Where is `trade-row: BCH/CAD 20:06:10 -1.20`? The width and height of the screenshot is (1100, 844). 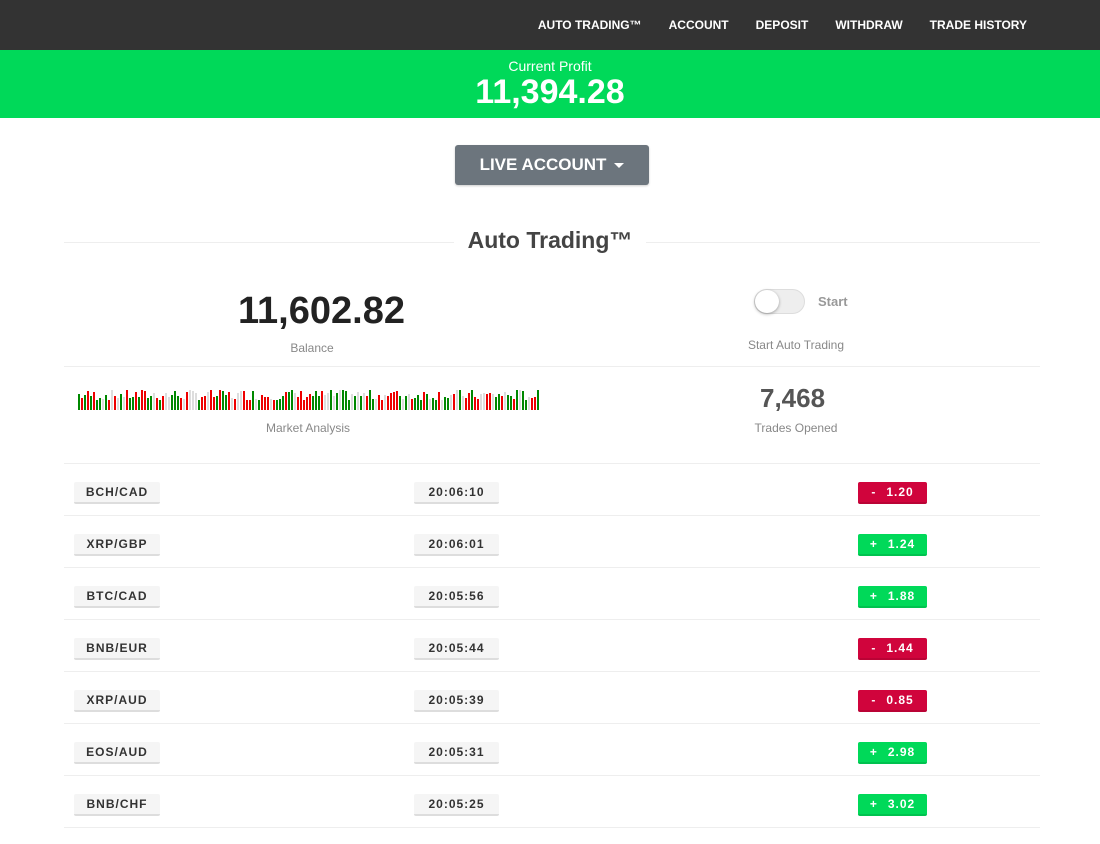 trade-row: BCH/CAD 20:06:10 -1.20 is located at coordinates (552, 489).